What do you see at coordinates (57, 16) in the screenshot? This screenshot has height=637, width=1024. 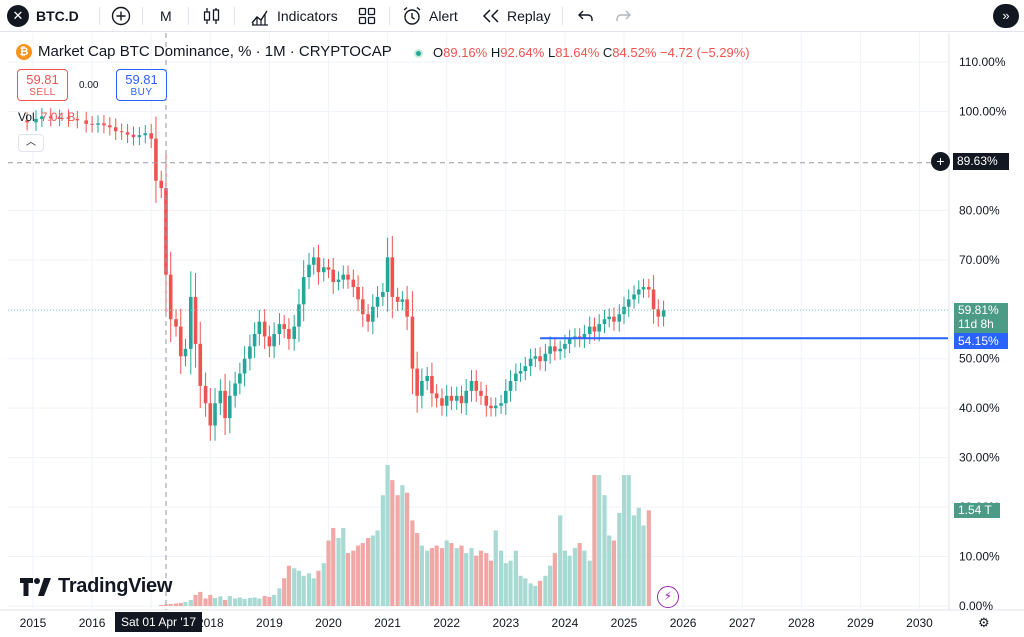 I see `symbol-search-button: BTC.D` at bounding box center [57, 16].